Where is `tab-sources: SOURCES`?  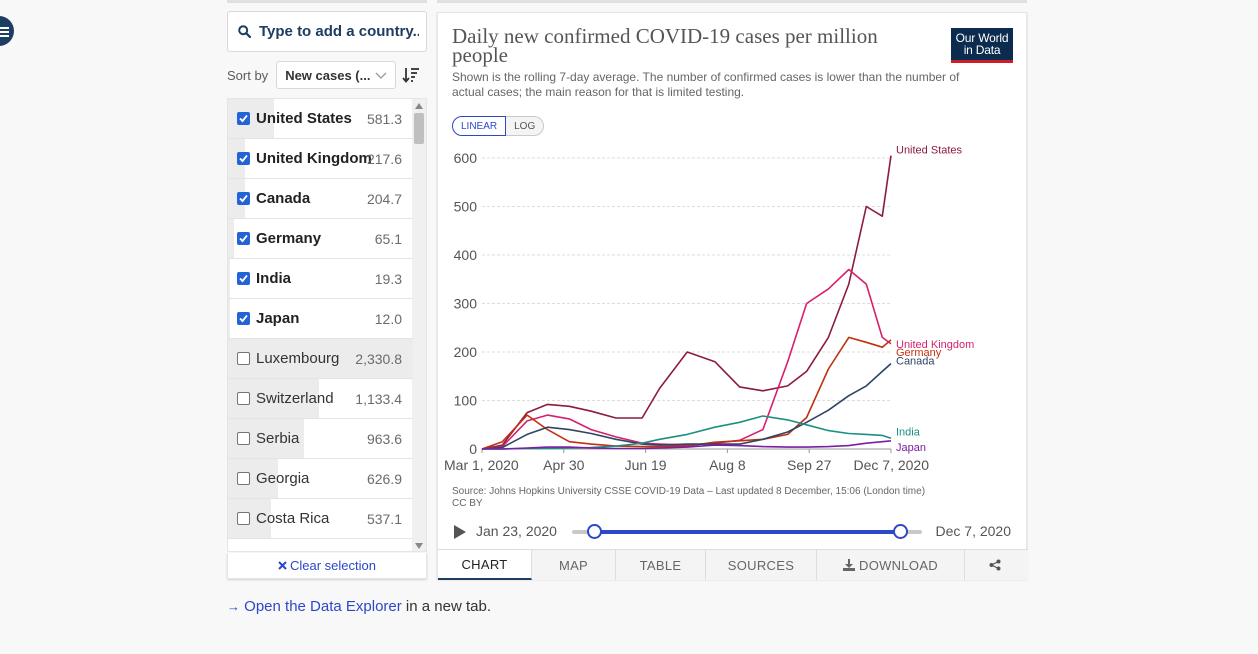 tab-sources: SOURCES is located at coordinates (761, 565).